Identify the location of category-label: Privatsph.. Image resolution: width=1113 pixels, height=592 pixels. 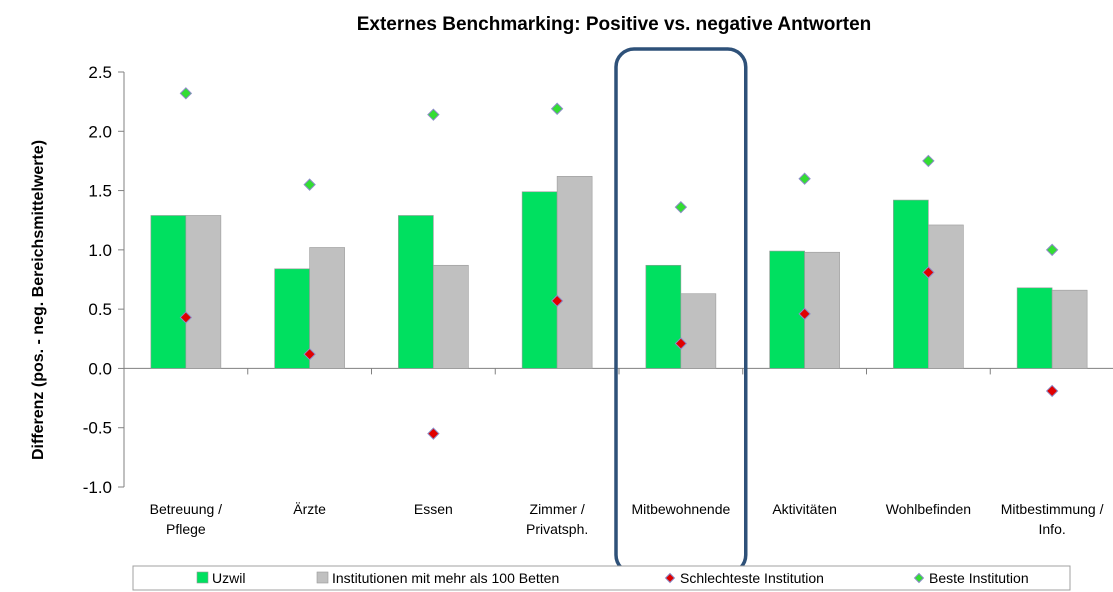
(557, 529).